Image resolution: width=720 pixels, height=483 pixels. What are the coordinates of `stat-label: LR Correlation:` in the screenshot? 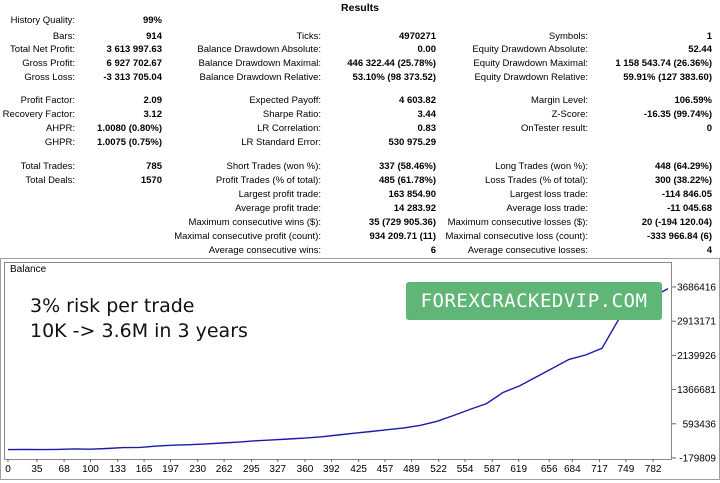 It's located at (289, 128).